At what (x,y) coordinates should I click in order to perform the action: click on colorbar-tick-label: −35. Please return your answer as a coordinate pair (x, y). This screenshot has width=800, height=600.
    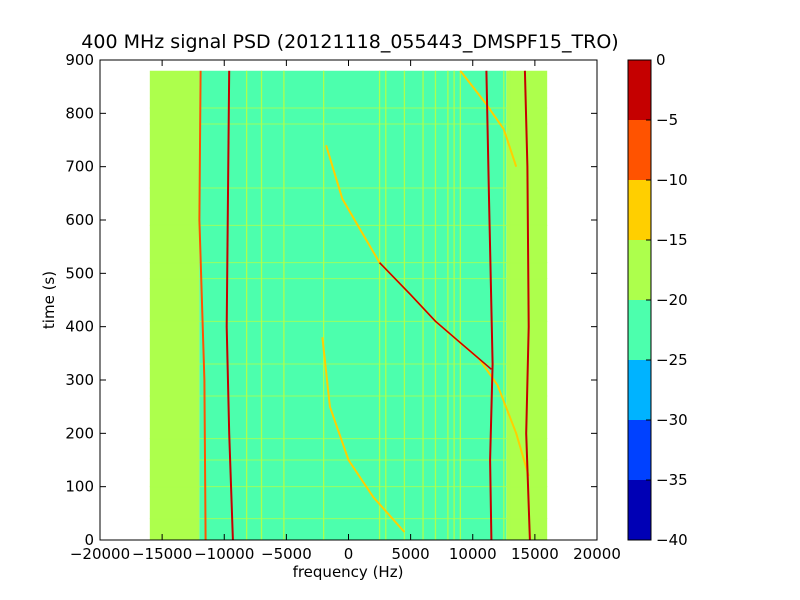
    Looking at the image, I should click on (672, 480).